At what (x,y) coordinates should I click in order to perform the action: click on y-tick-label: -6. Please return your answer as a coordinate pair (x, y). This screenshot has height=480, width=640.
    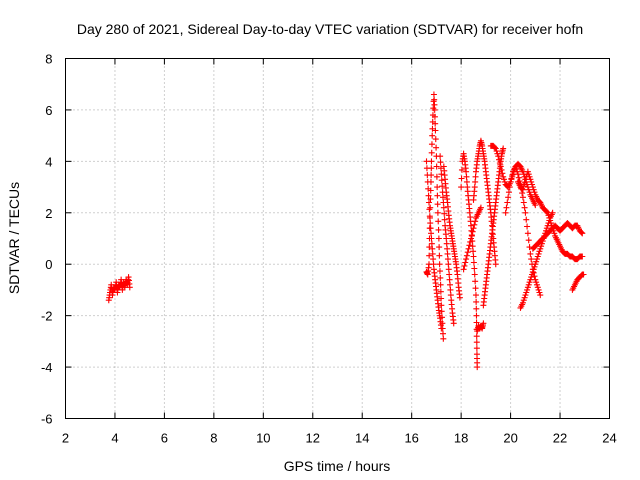
    Looking at the image, I should click on (47, 419).